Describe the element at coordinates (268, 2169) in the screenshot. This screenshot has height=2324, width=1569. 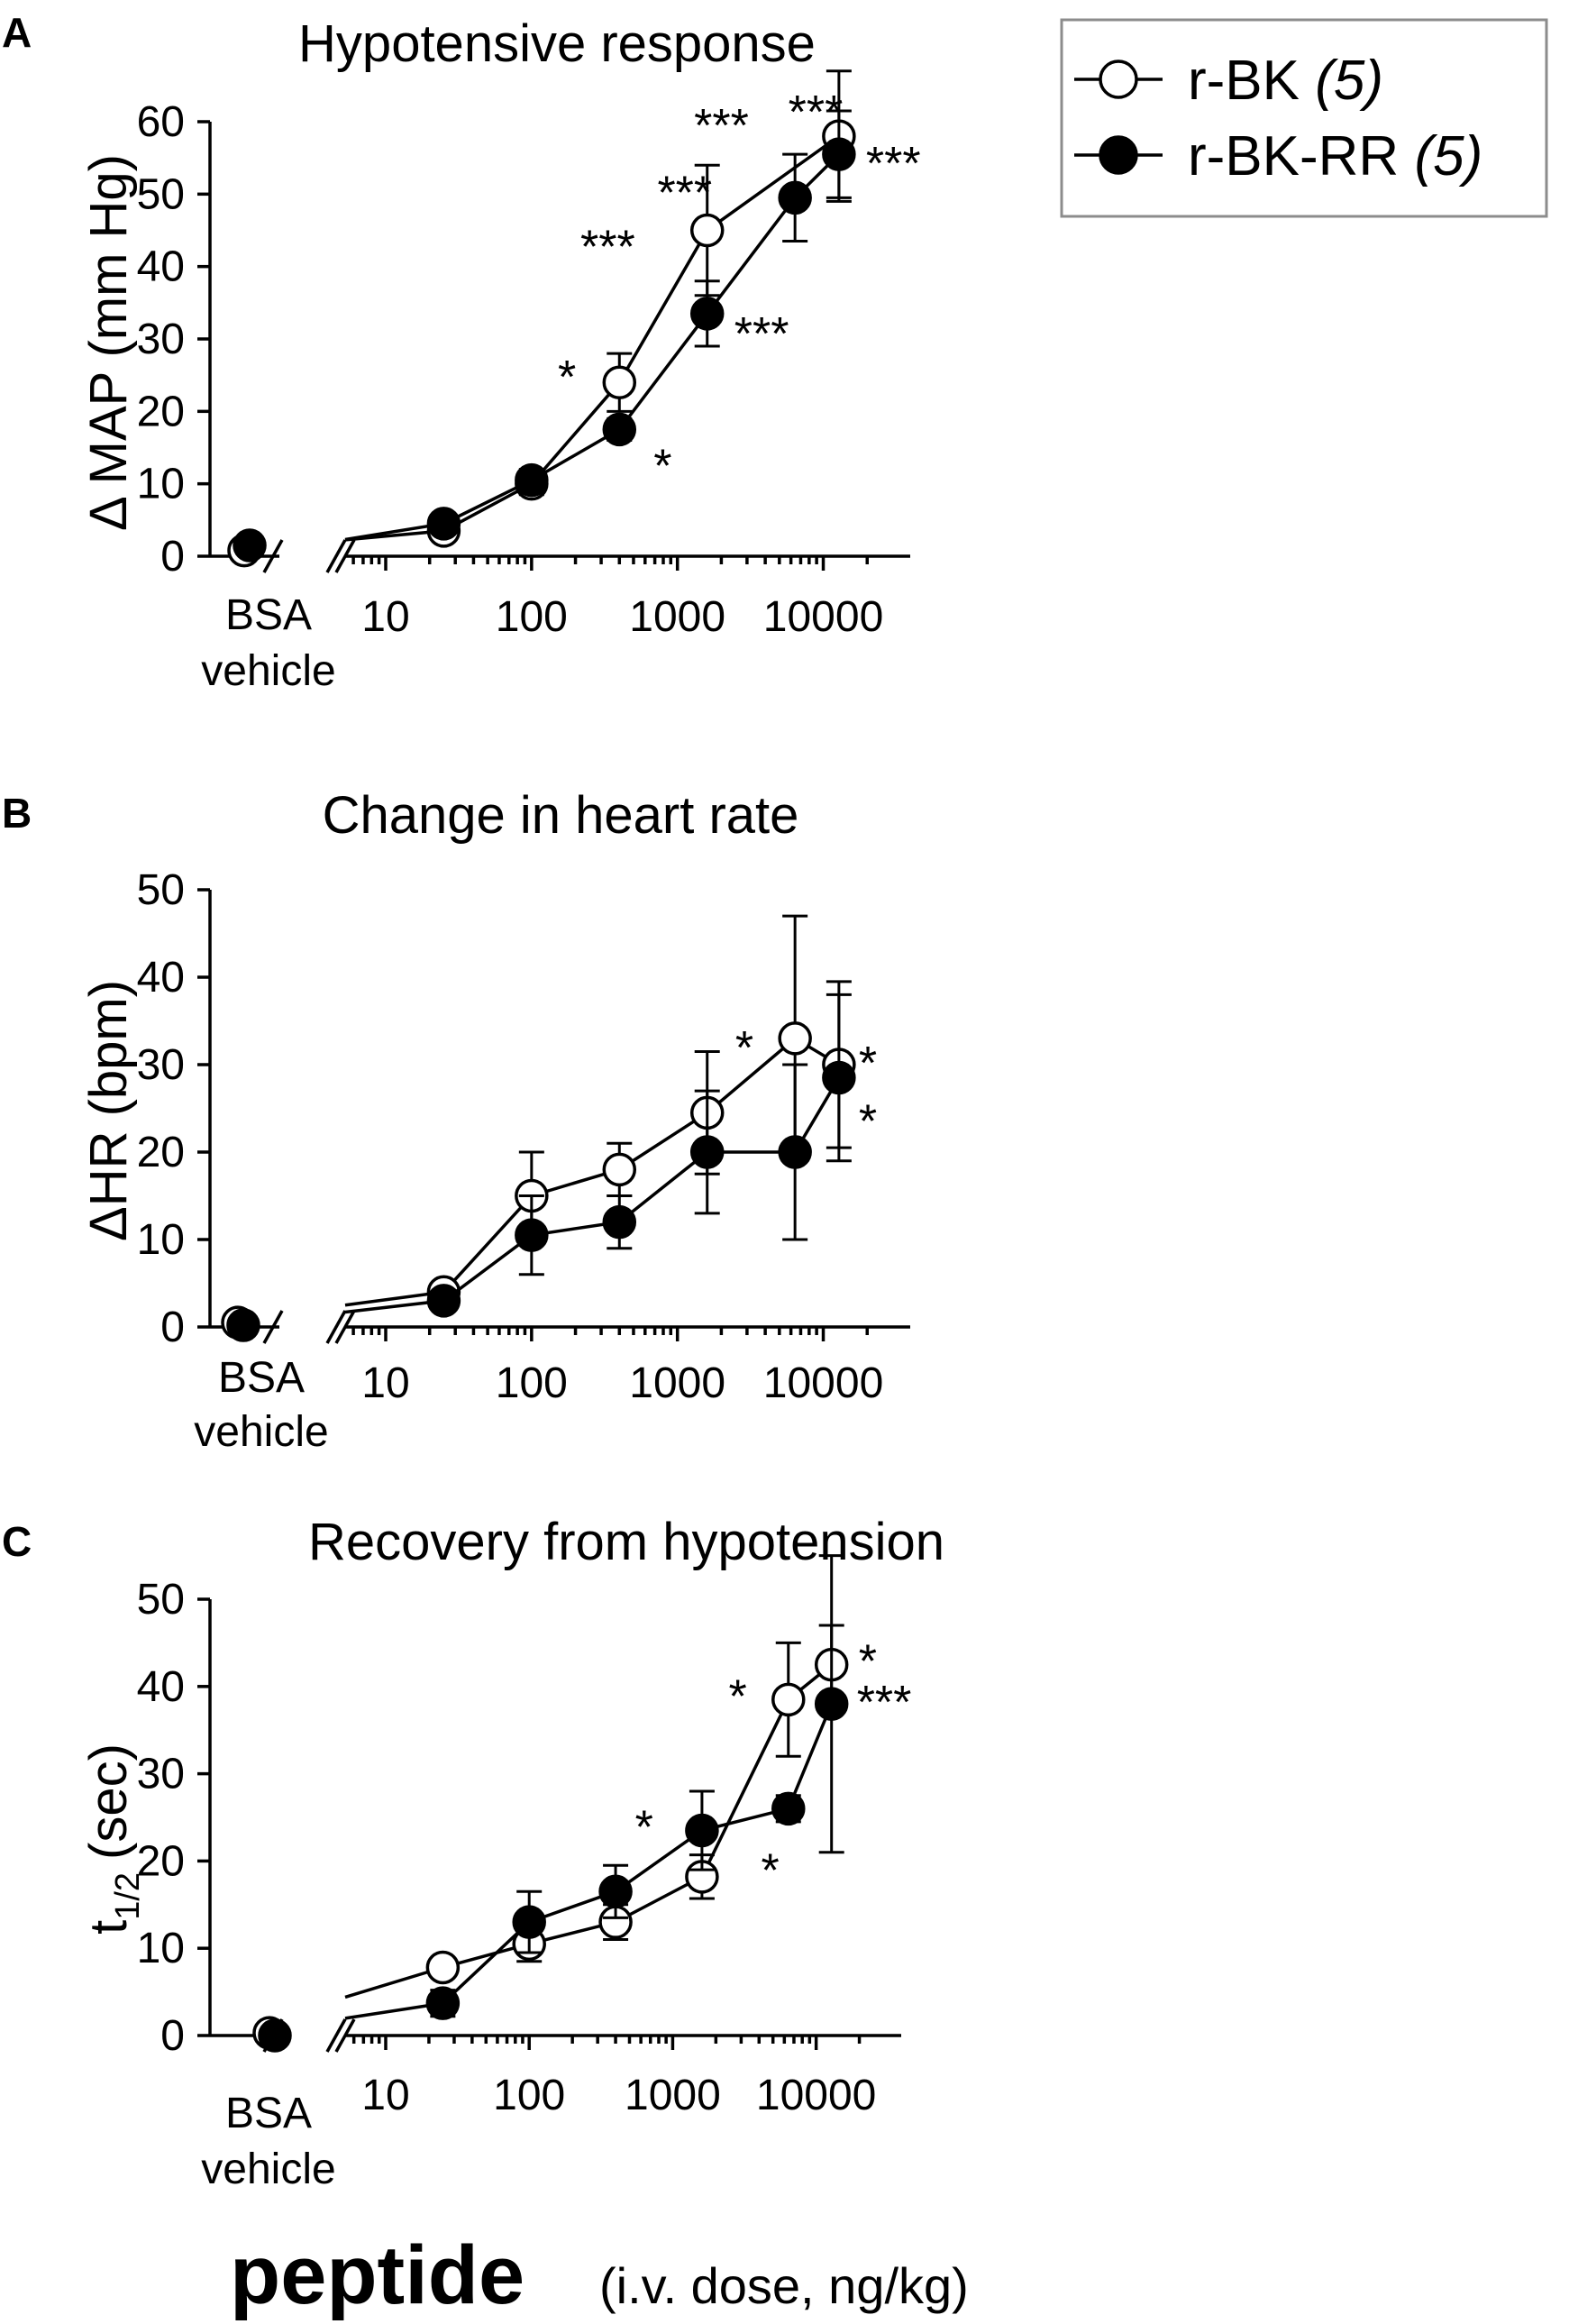
I see `panel-c-vehicle-label-2: vehicle` at that location.